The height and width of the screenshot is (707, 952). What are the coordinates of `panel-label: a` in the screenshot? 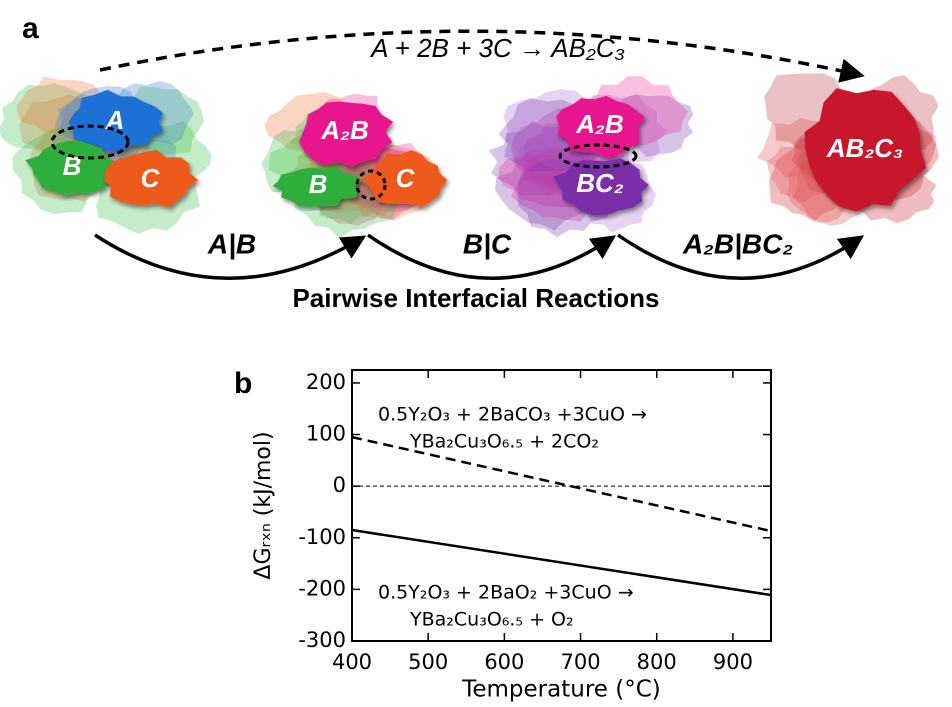 It's located at (30, 28).